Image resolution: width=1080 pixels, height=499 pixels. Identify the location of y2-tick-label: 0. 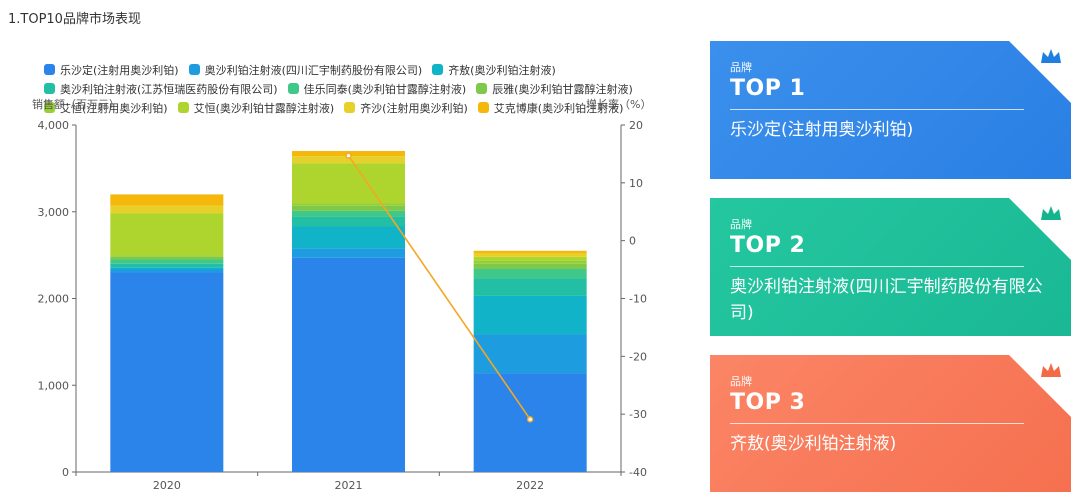
(632, 241).